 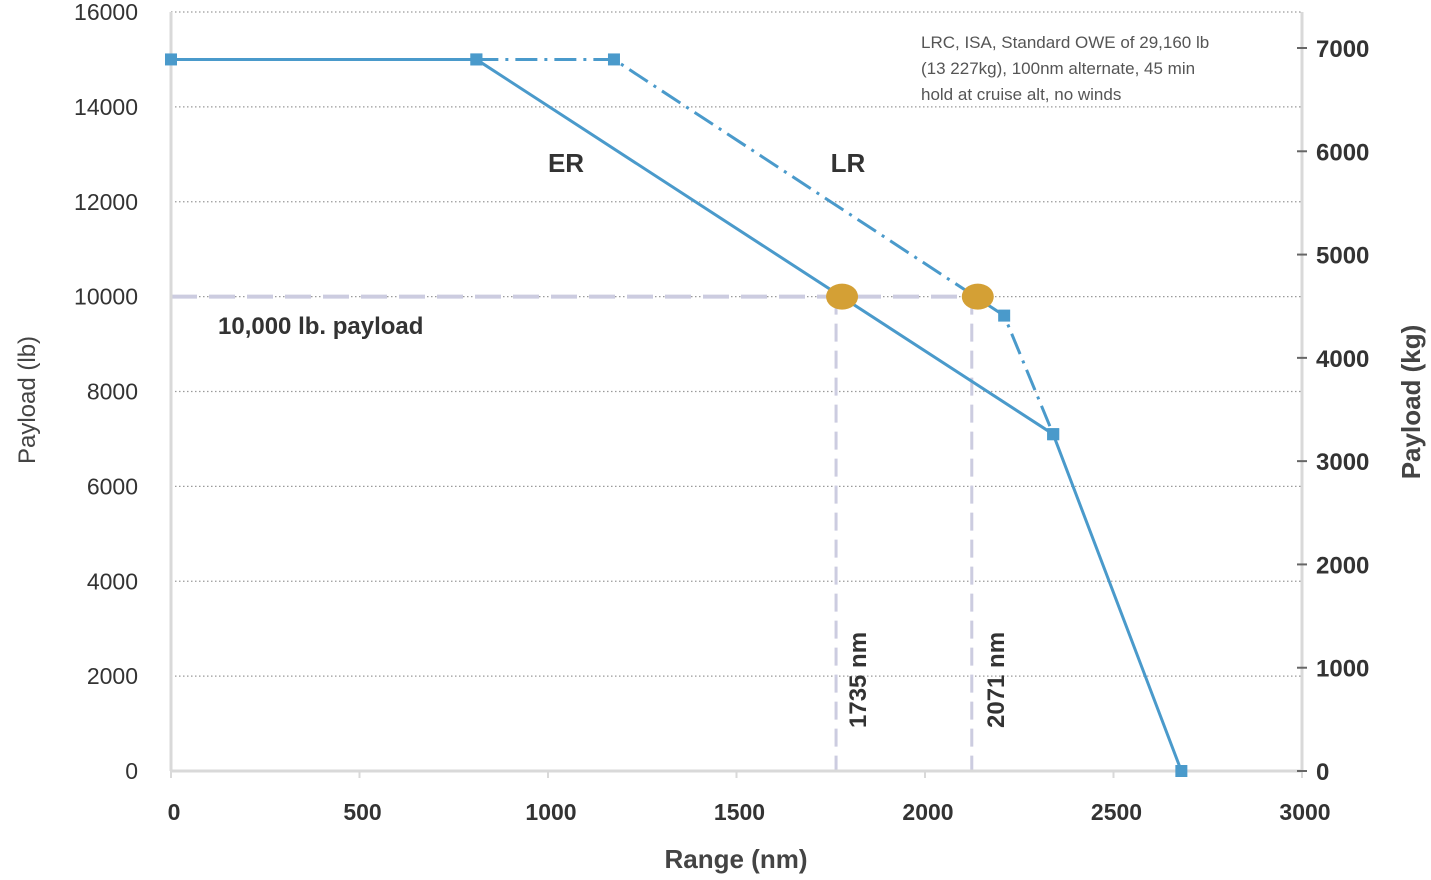 I want to click on x-tick-label-2000: 2000, so click(x=927, y=812).